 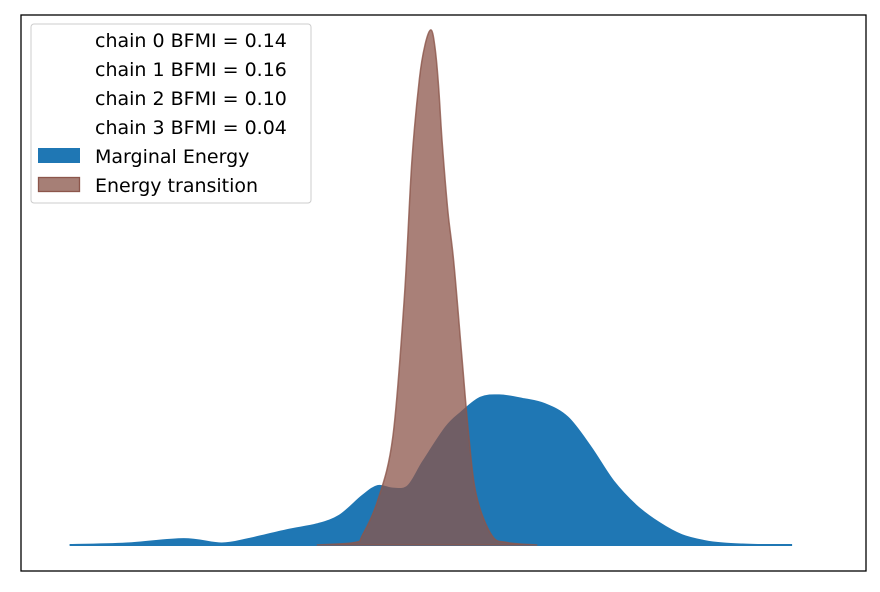 What do you see at coordinates (191, 128) in the screenshot?
I see `legend-entry-chain-3: chain 3 BFMI = 0.04` at bounding box center [191, 128].